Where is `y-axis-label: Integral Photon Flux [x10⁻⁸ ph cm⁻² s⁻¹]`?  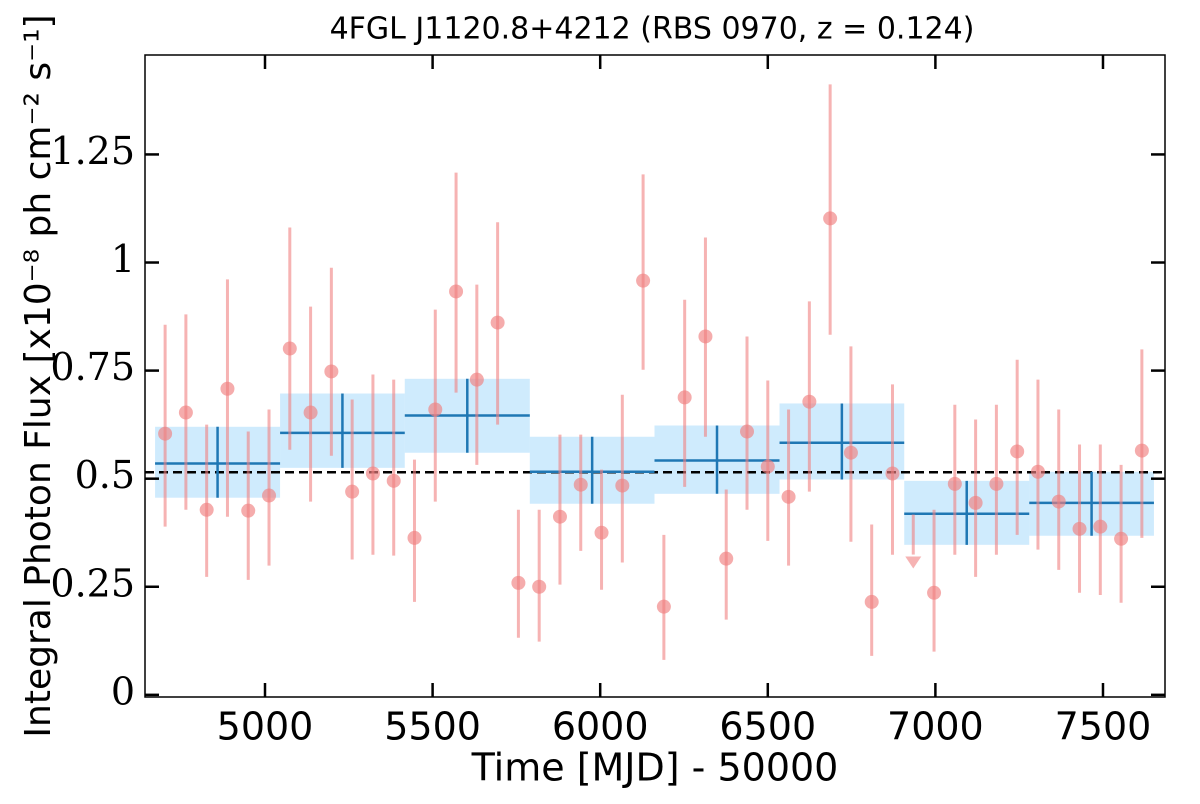 y-axis-label: Integral Photon Flux [x10⁻⁸ ph cm⁻² s⁻¹] is located at coordinates (38, 375).